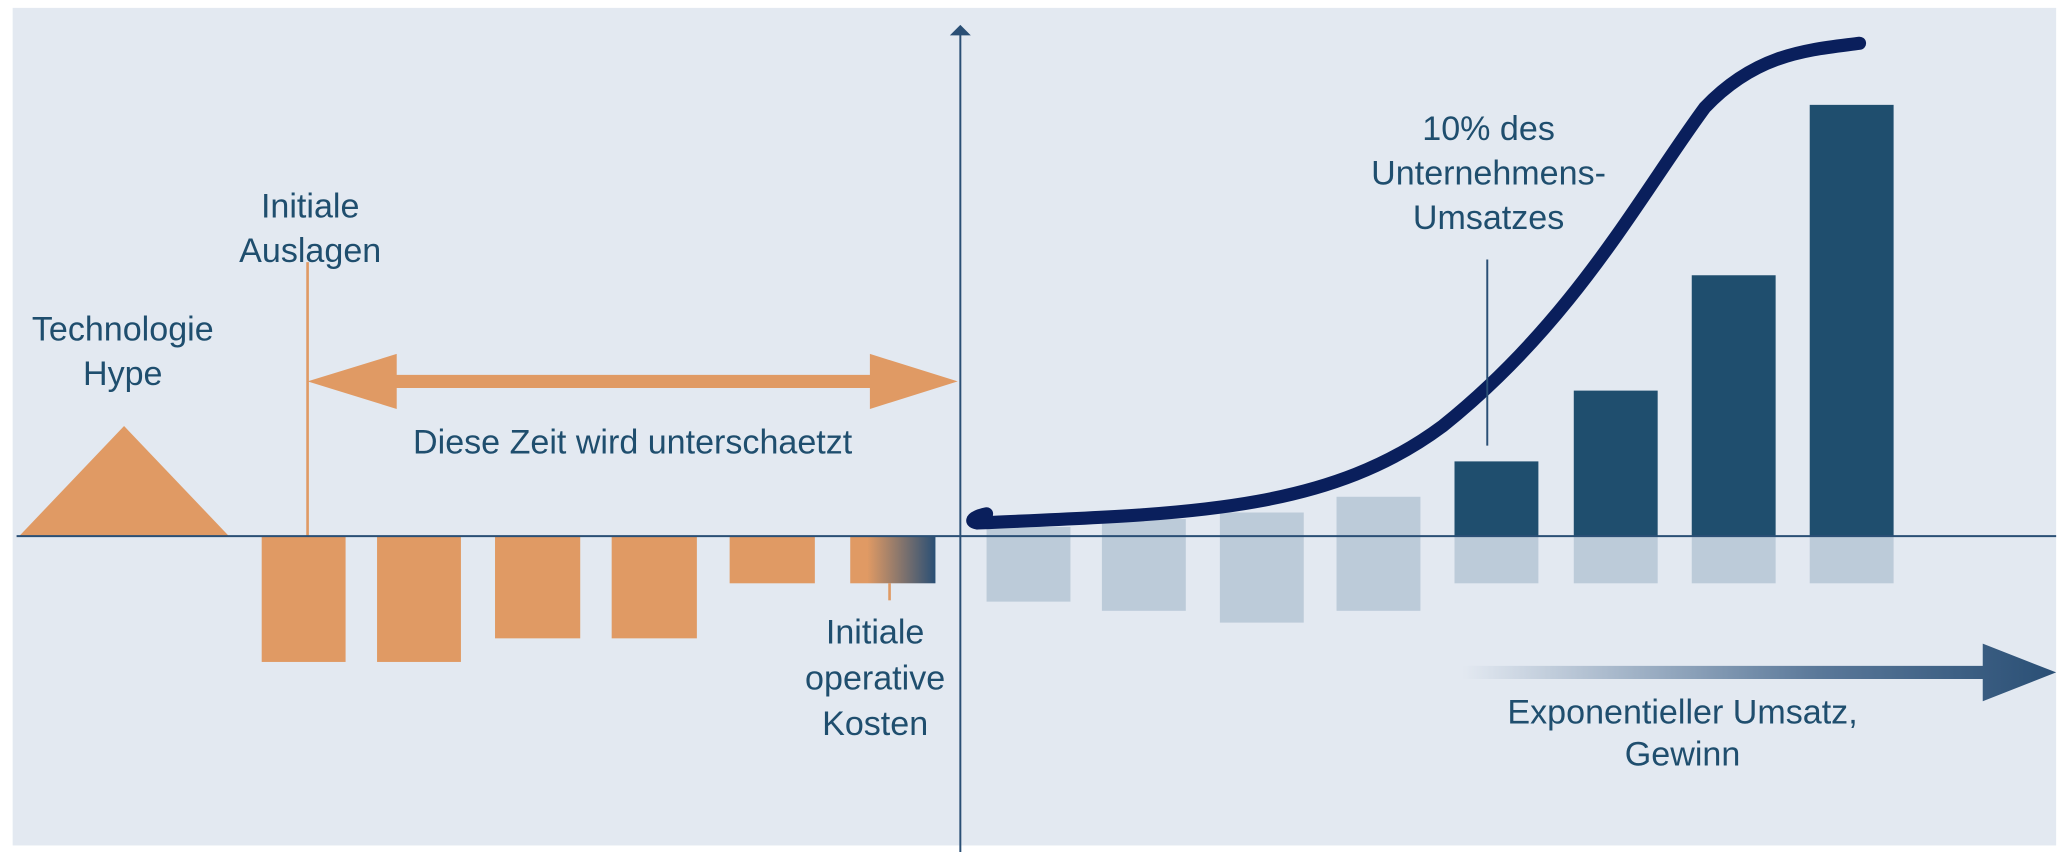  I want to click on label-line: 10% des, so click(1488, 129).